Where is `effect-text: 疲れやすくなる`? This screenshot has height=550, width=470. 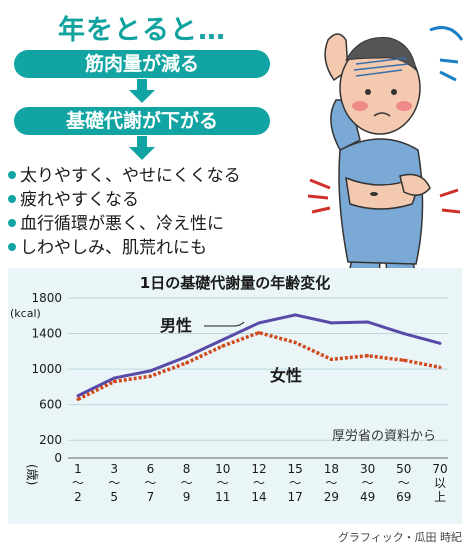 effect-text: 疲れやすくなる is located at coordinates (79, 200).